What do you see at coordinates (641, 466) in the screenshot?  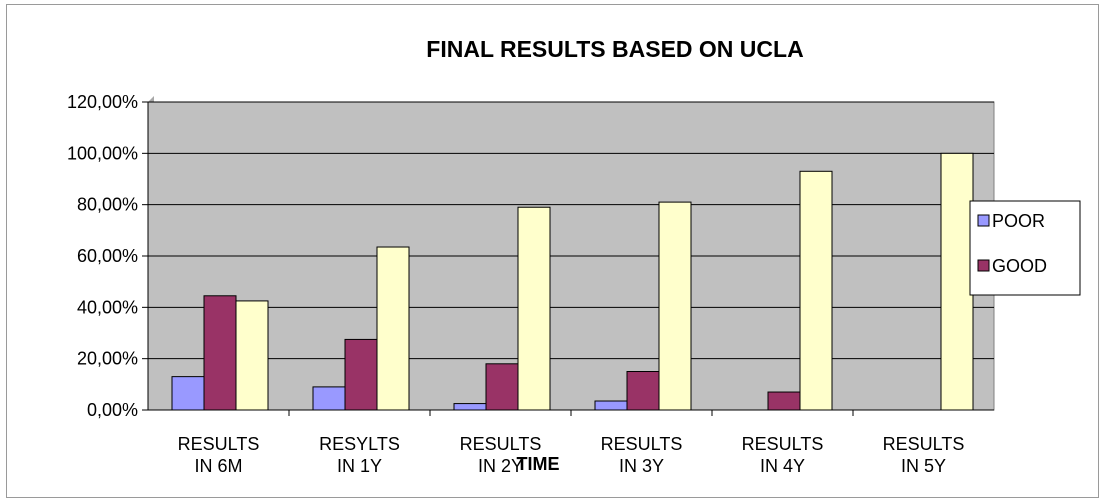 I see `x-category-label-line: IN 3Y` at bounding box center [641, 466].